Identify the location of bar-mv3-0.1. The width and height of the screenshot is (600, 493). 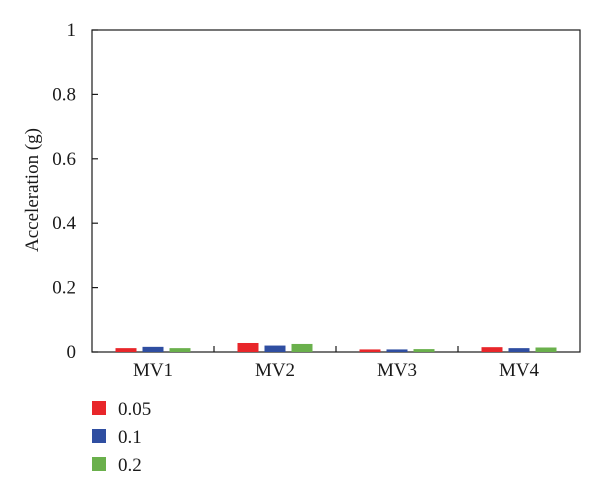
(397, 350).